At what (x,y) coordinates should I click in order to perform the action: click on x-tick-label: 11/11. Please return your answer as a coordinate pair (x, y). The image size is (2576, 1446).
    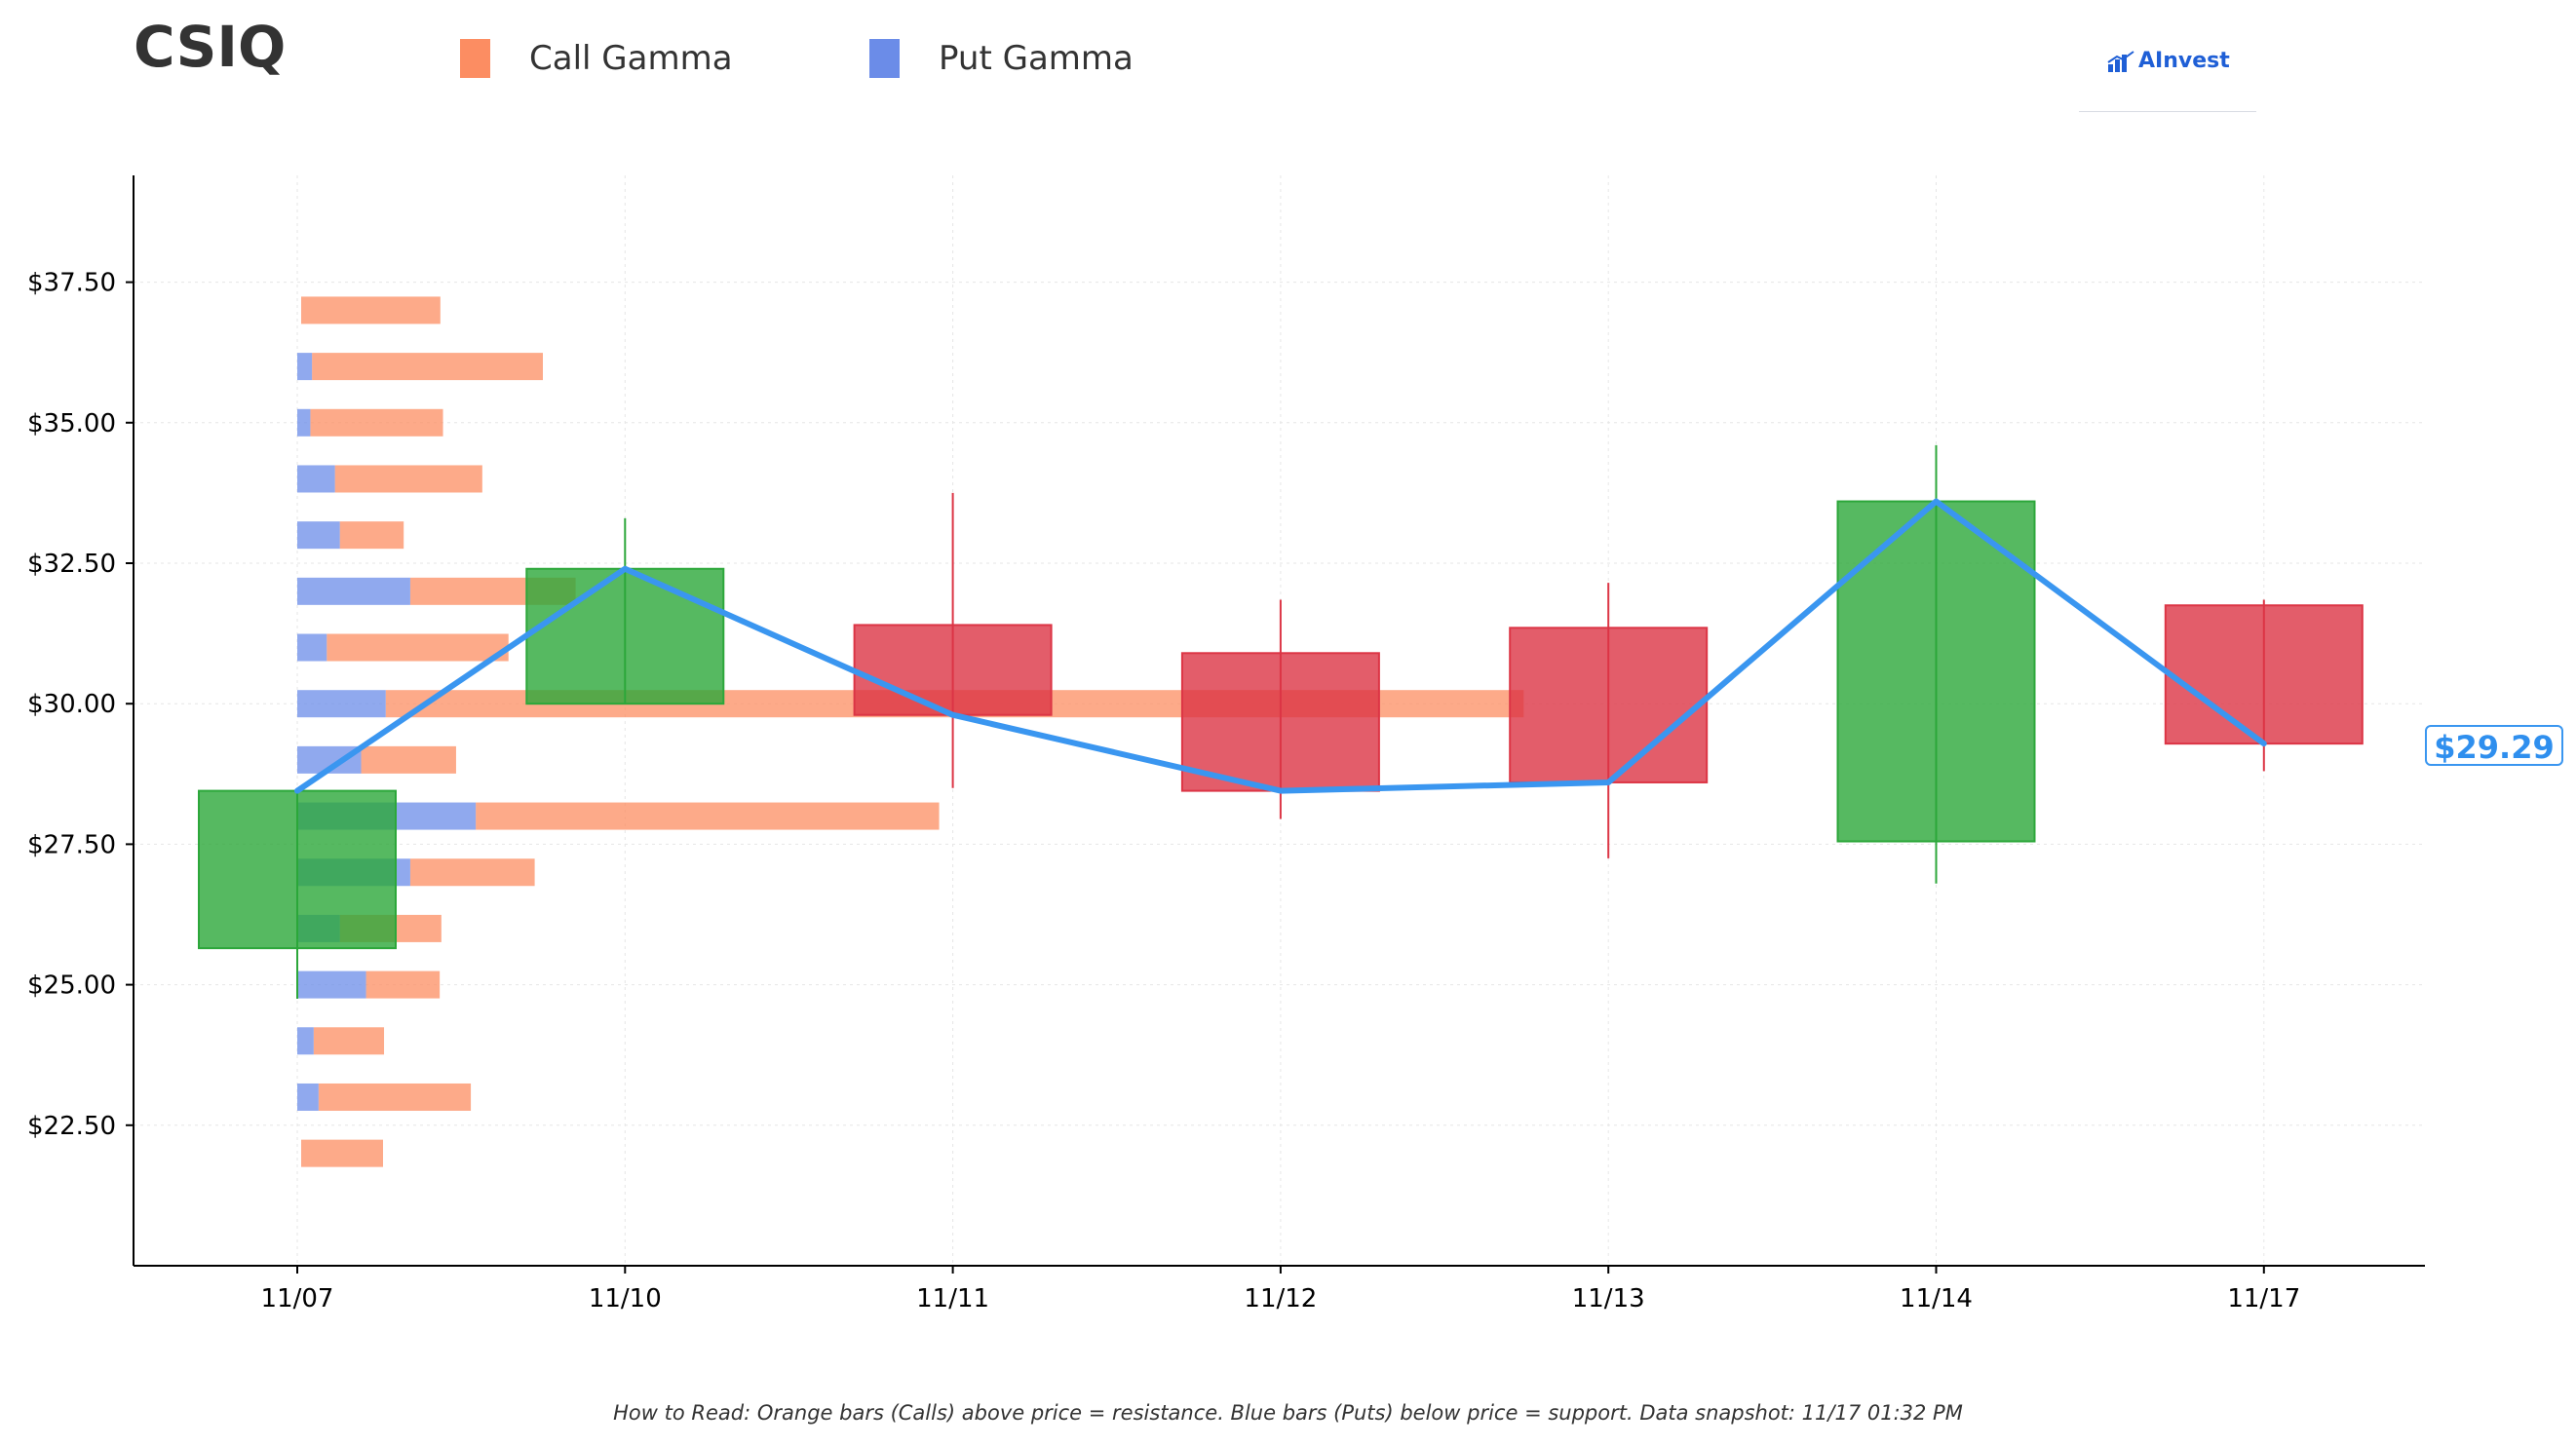
    Looking at the image, I should click on (952, 1298).